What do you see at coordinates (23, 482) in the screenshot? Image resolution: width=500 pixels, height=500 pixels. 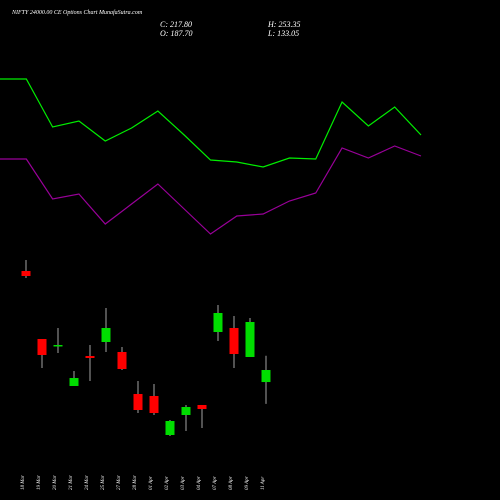 I see `x-tick-label: 18 Mar` at bounding box center [23, 482].